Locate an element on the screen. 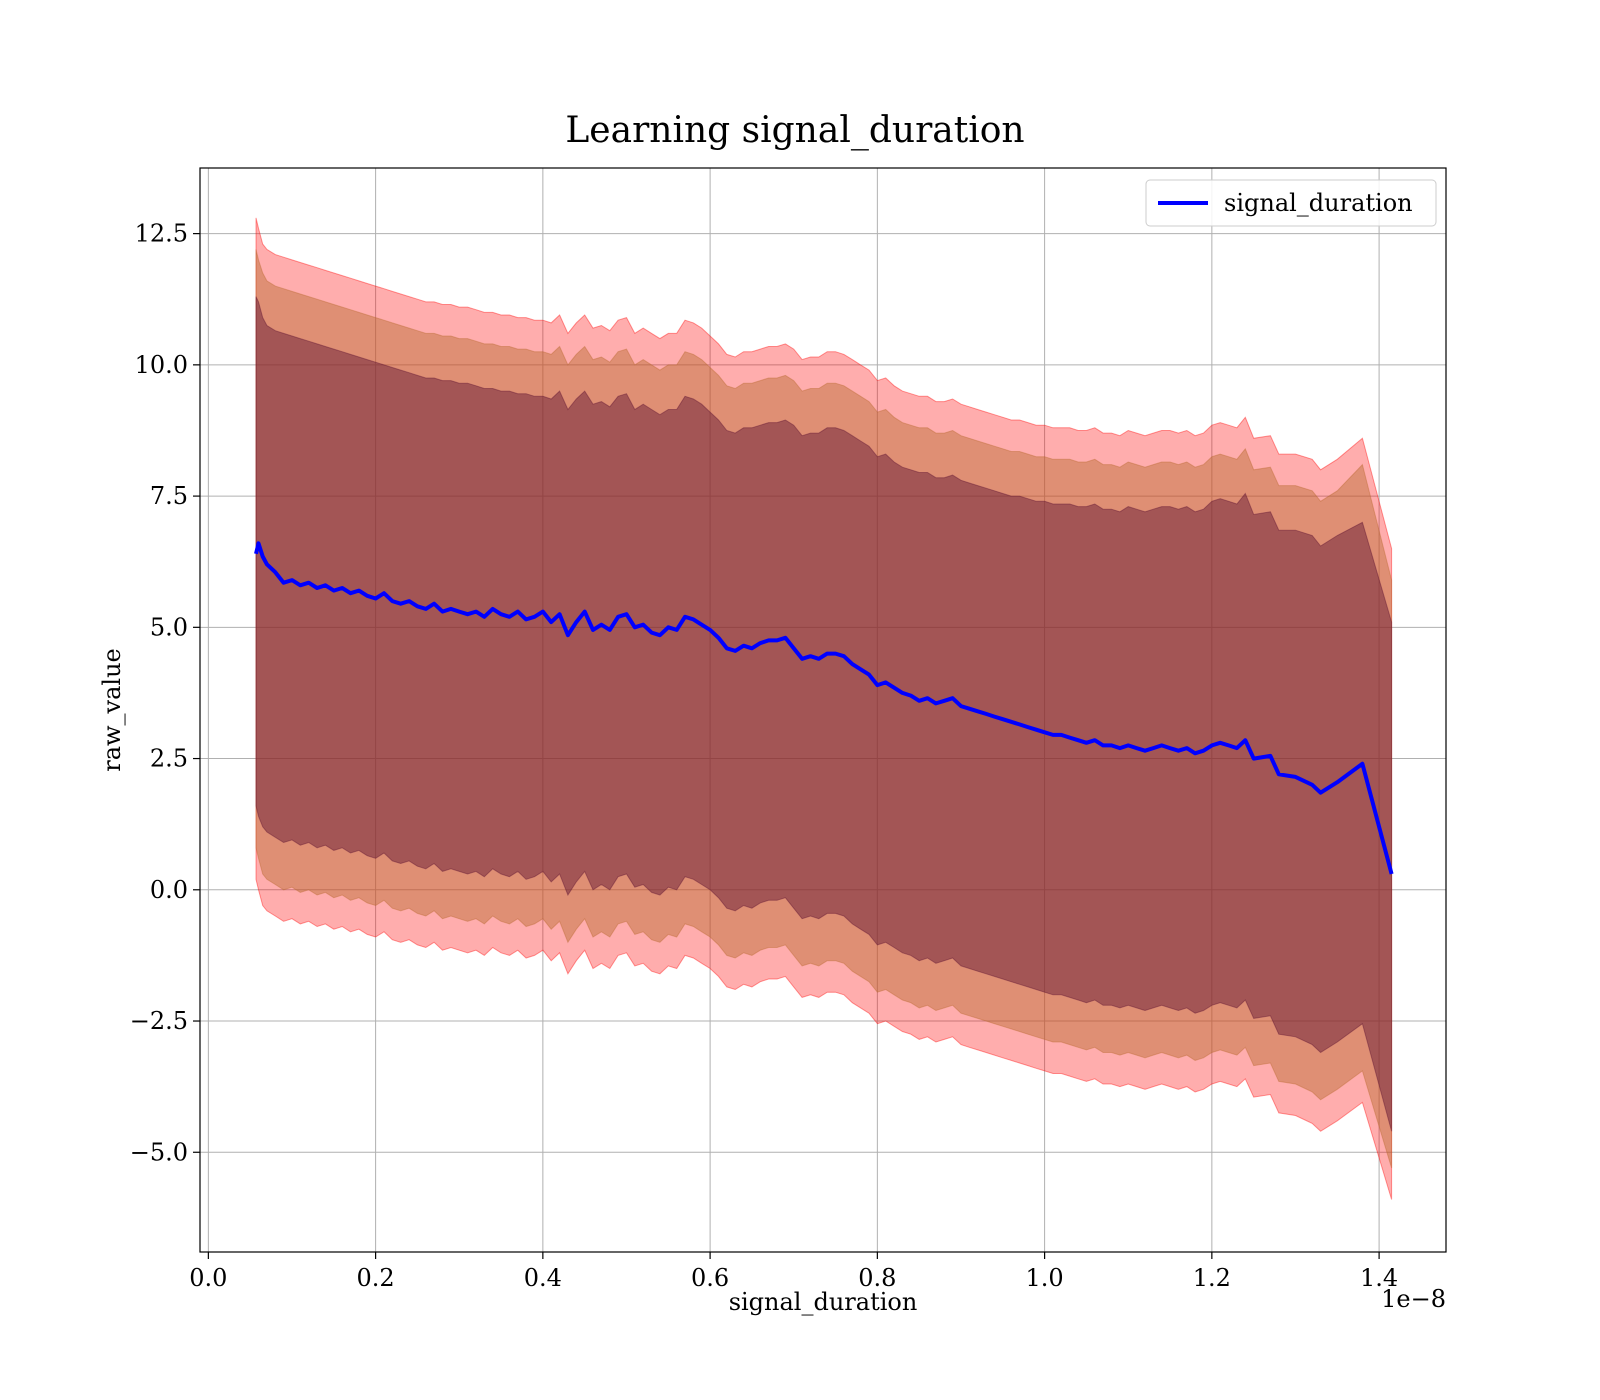  x-offset-label: 1e−8 is located at coordinates (1413, 1299).